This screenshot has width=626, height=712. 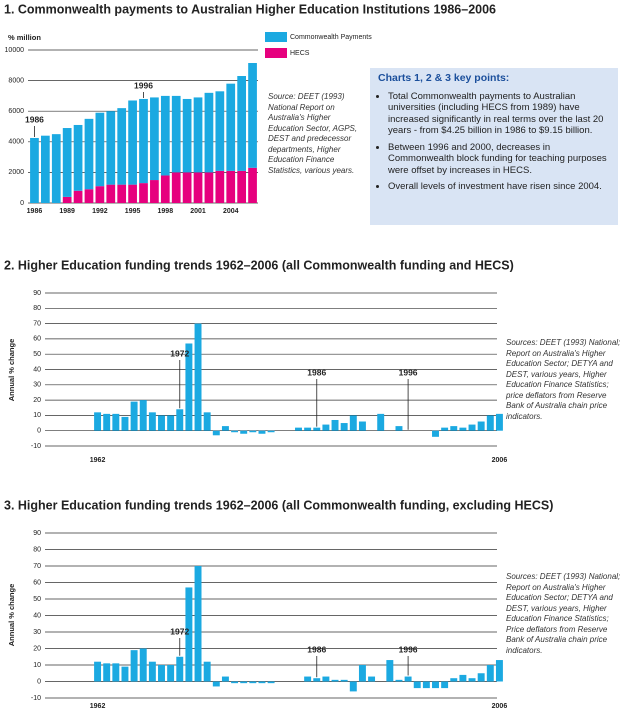 What do you see at coordinates (98, 706) in the screenshot?
I see `x-tick-label: 1962` at bounding box center [98, 706].